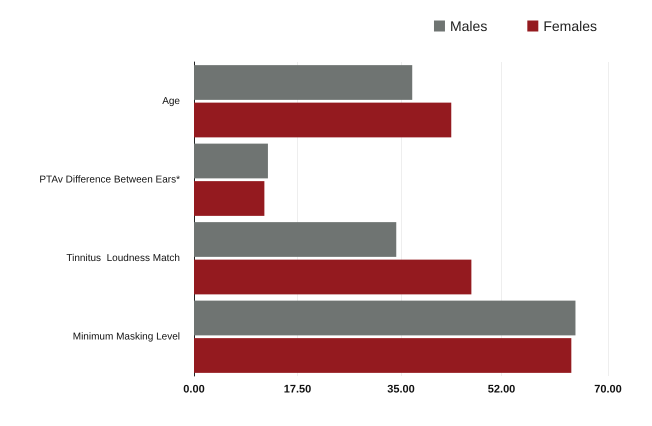 This screenshot has width=652, height=426. What do you see at coordinates (109, 180) in the screenshot?
I see `y-tick-label: PTAv Difference Between Ears*` at bounding box center [109, 180].